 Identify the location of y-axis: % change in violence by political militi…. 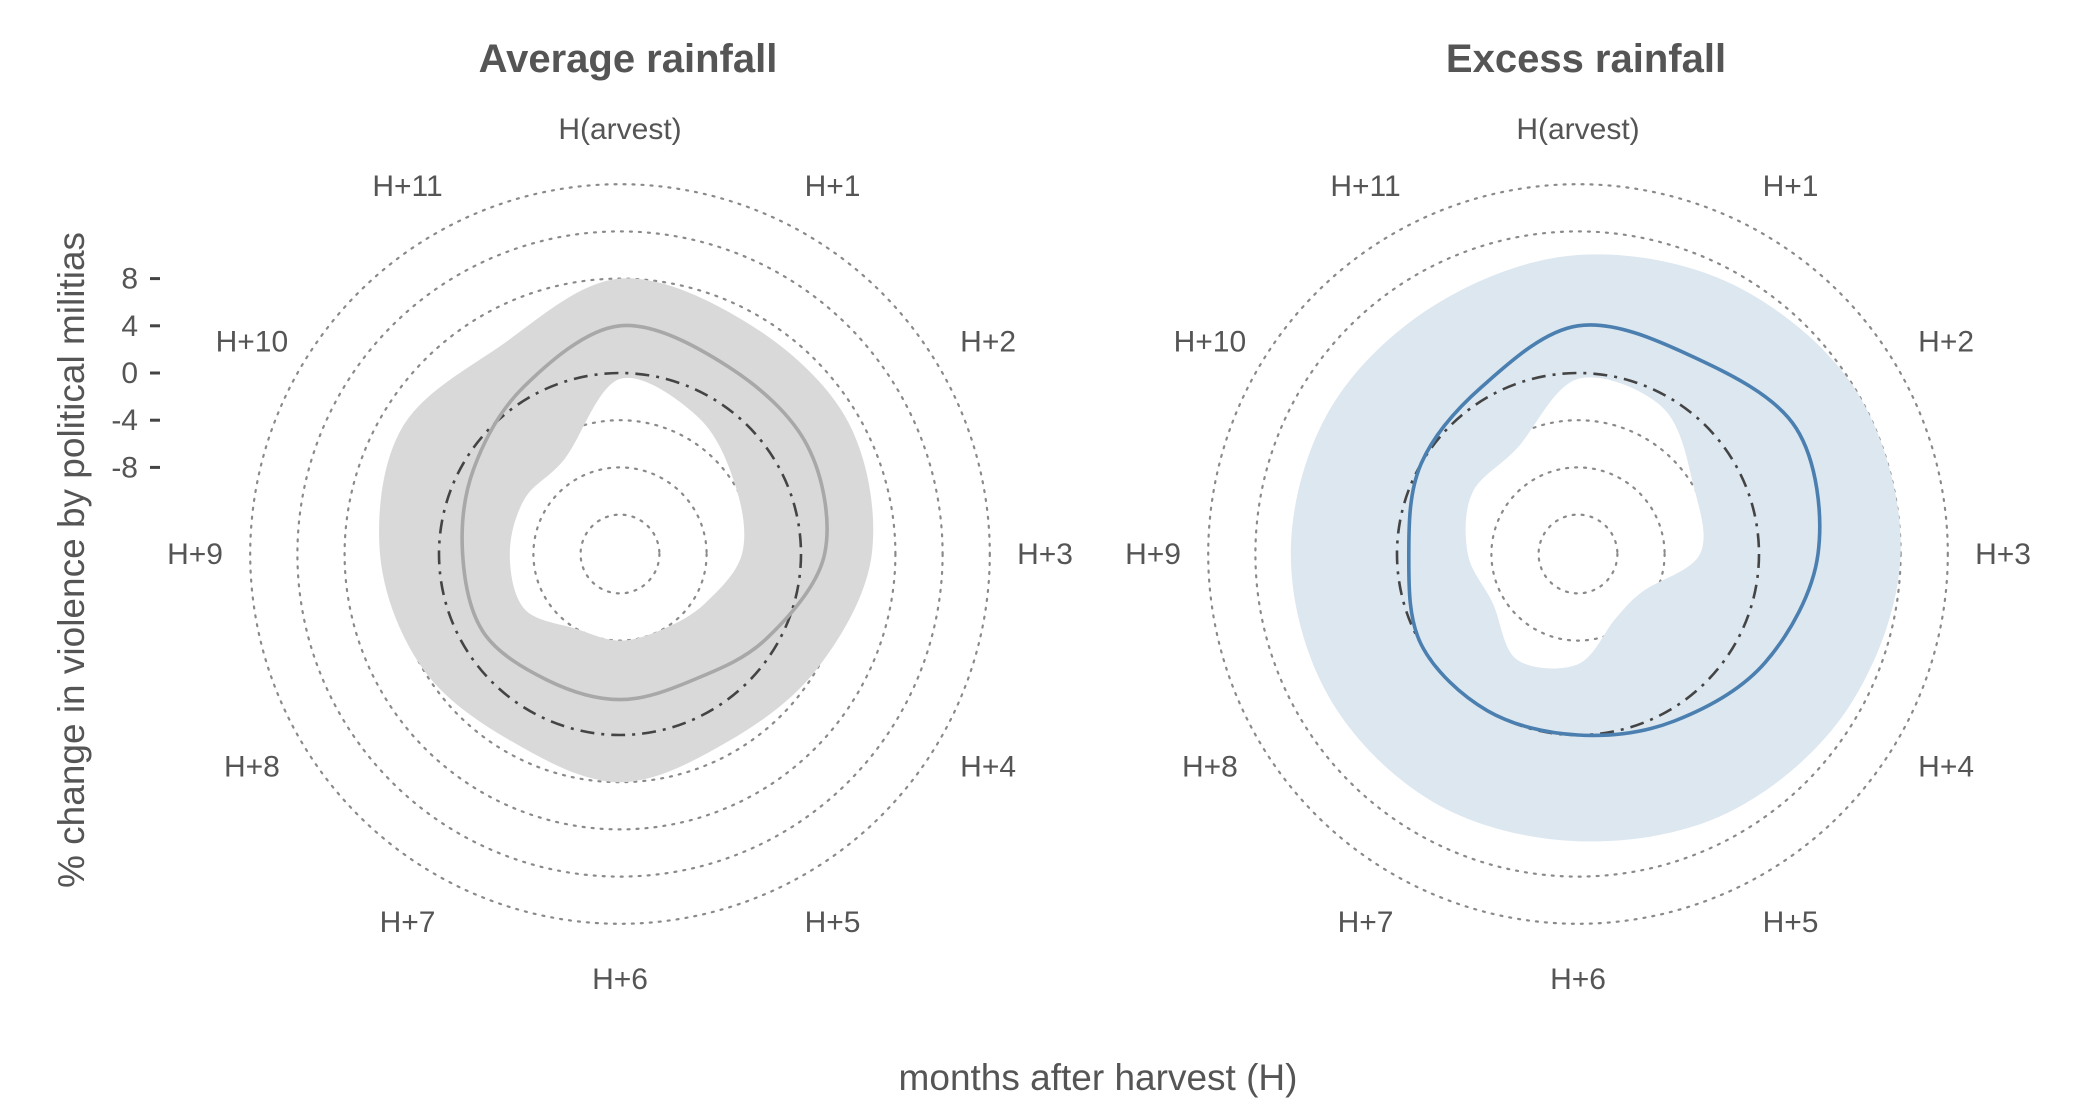
(105, 560).